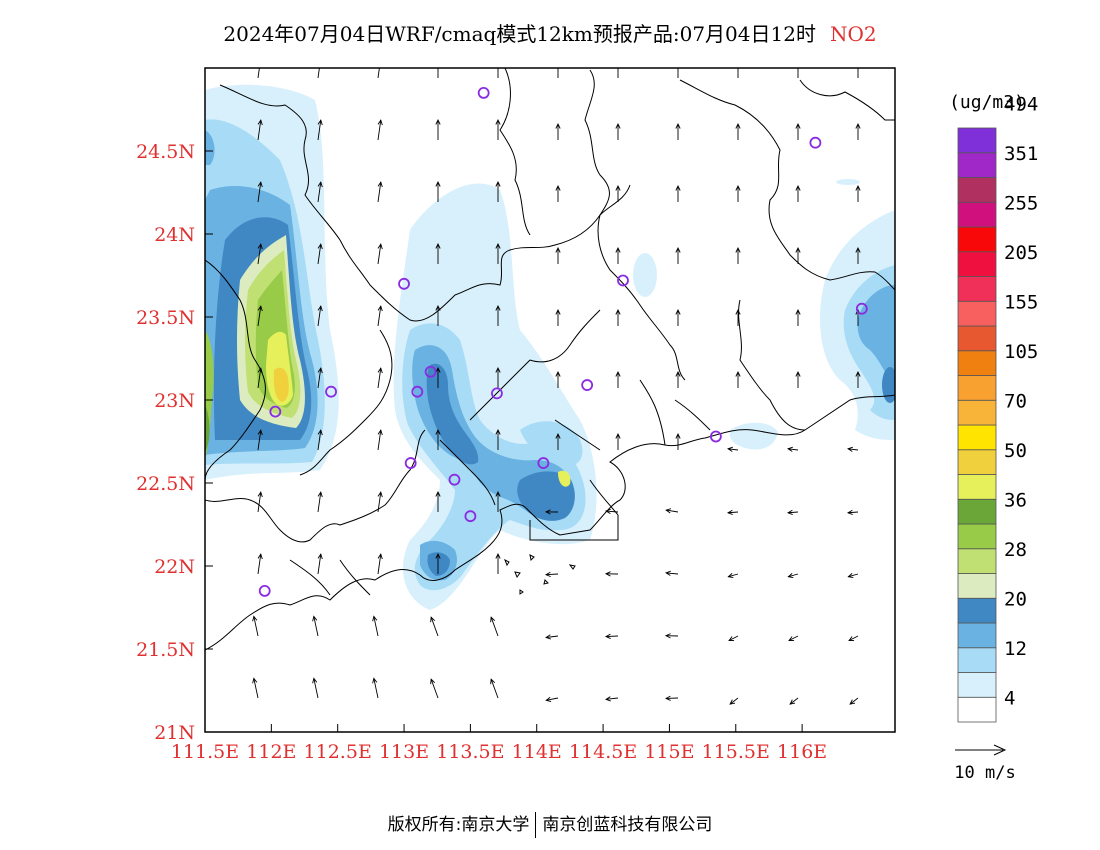 This screenshot has width=1100, height=850. Describe the element at coordinates (330, 577) in the screenshot. I see `boundary-c4` at that location.